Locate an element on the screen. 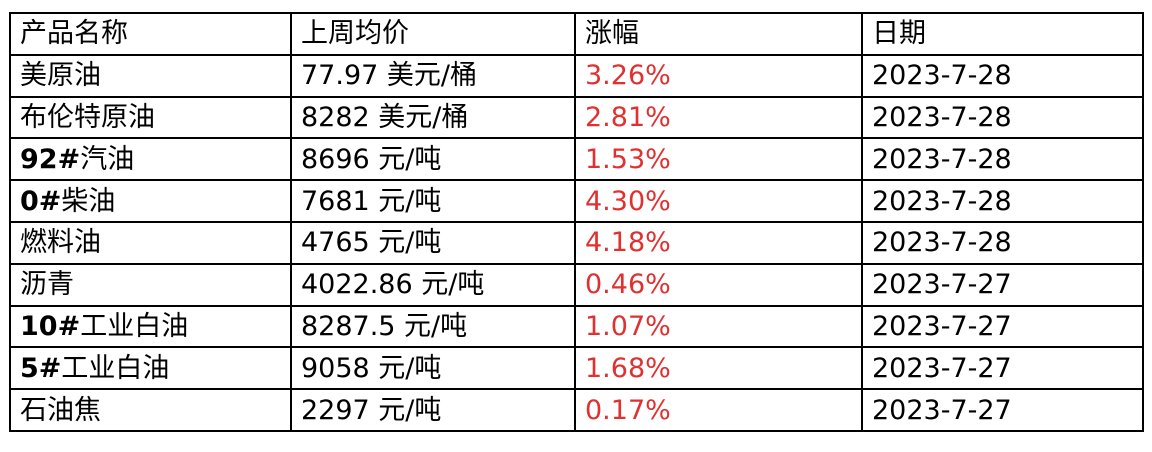 Image resolution: width=1152 pixels, height=452 pixels. product-name: 汽油 is located at coordinates (107, 159).